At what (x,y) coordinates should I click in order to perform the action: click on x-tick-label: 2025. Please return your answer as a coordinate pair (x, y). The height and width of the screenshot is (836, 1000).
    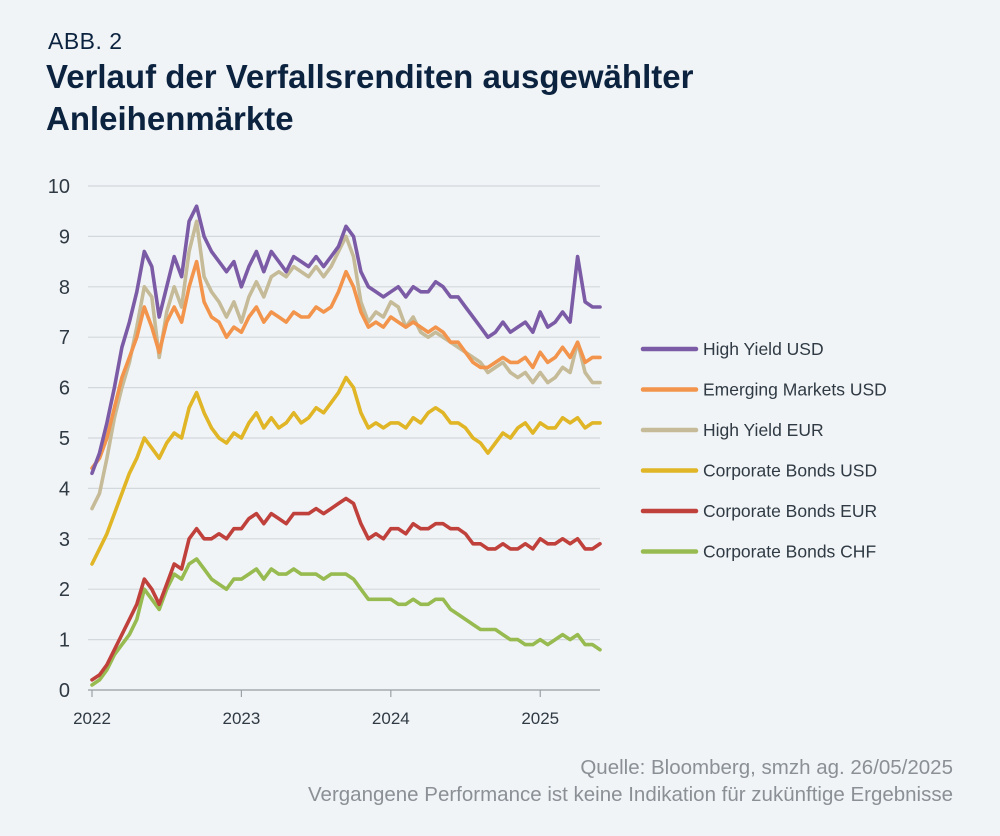
    Looking at the image, I should click on (540, 718).